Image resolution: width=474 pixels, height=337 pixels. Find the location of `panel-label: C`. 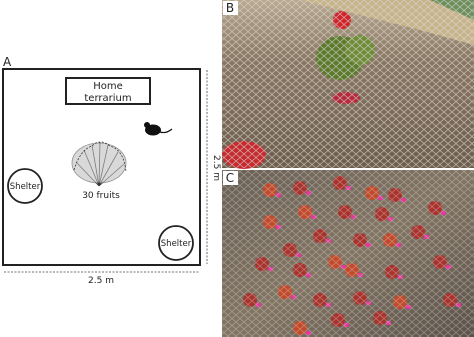

panel-label: C is located at coordinates (230, 178).